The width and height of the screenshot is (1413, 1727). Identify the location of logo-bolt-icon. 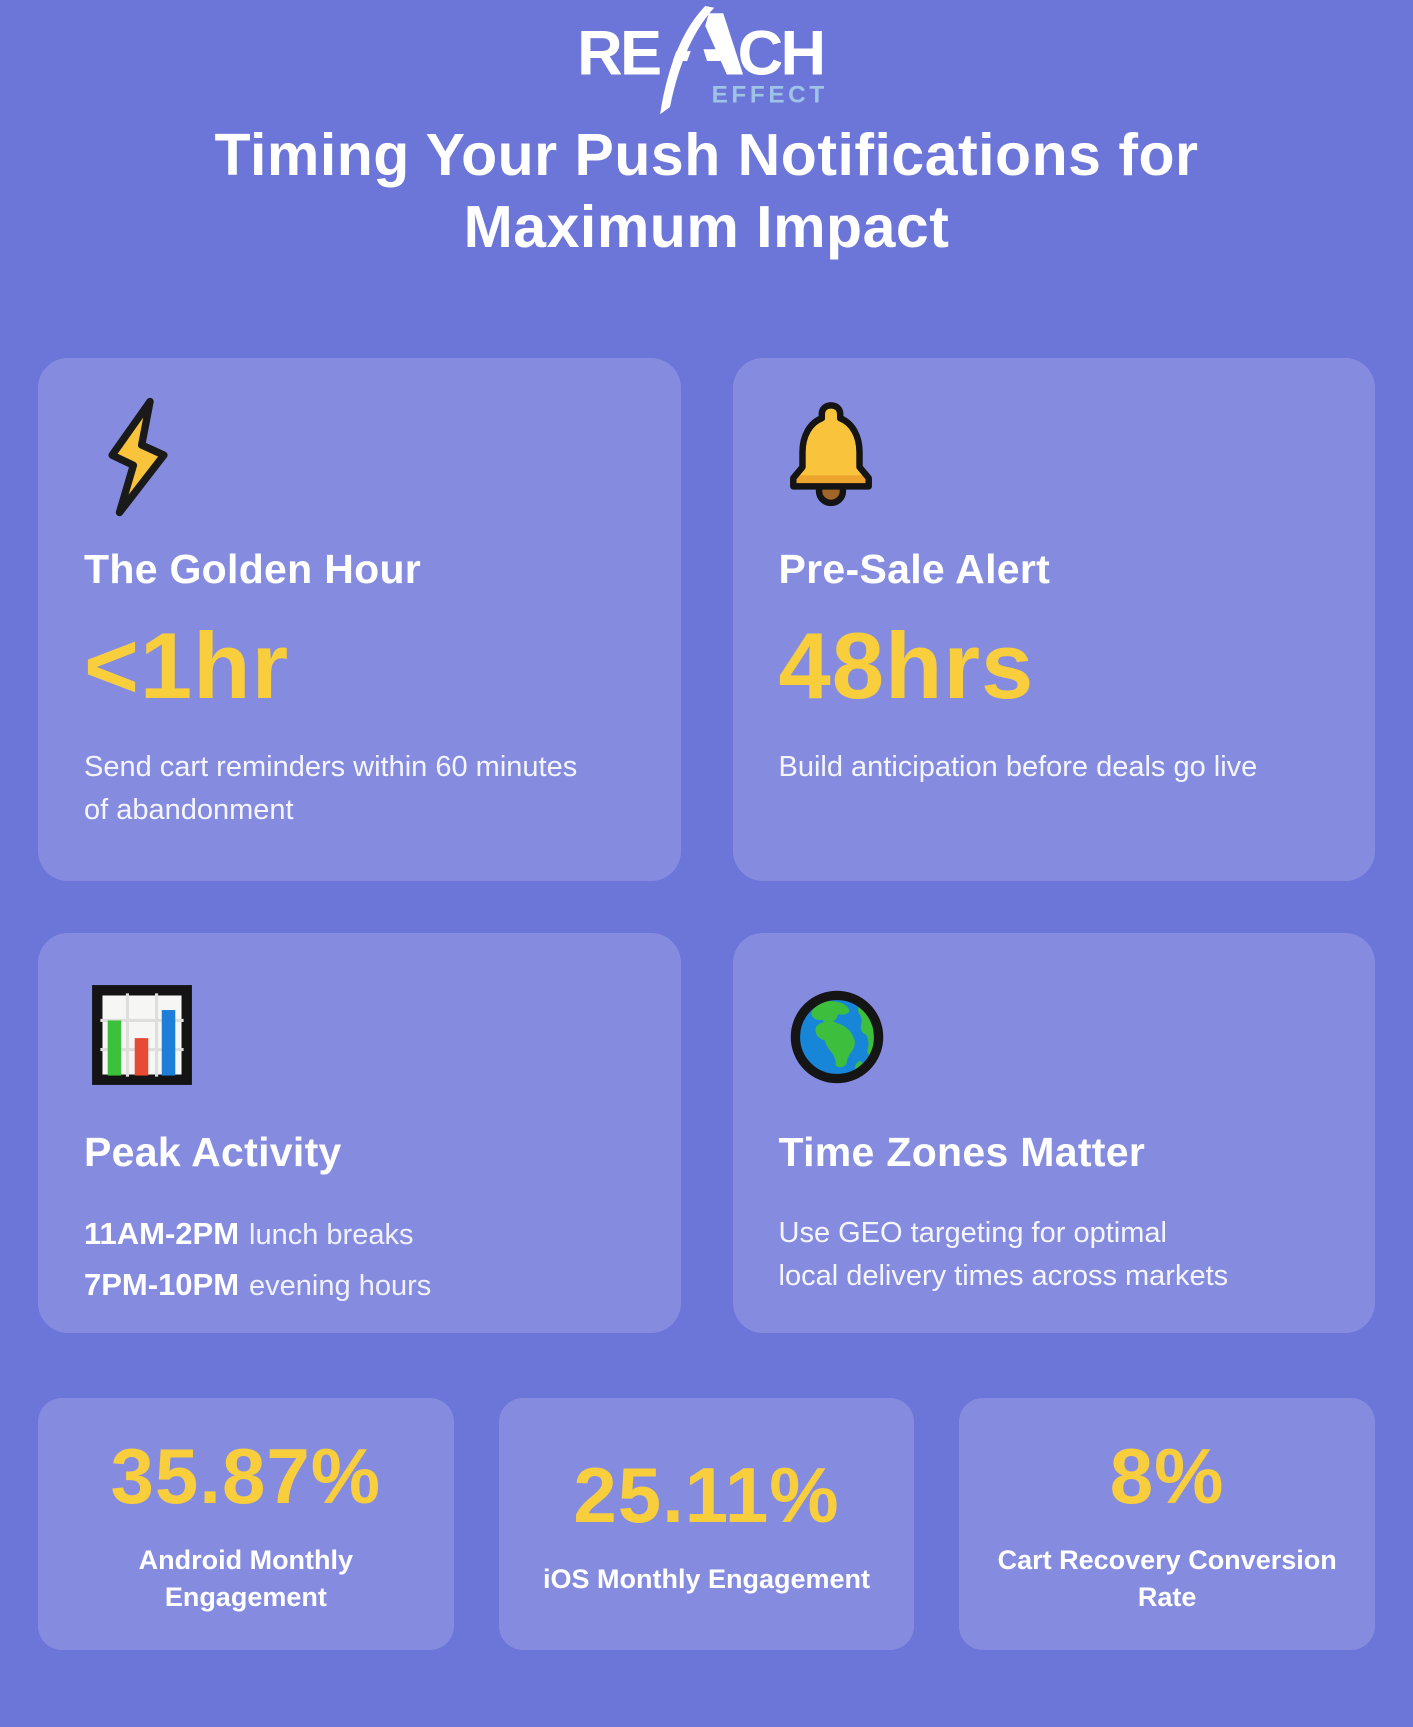
(701, 60).